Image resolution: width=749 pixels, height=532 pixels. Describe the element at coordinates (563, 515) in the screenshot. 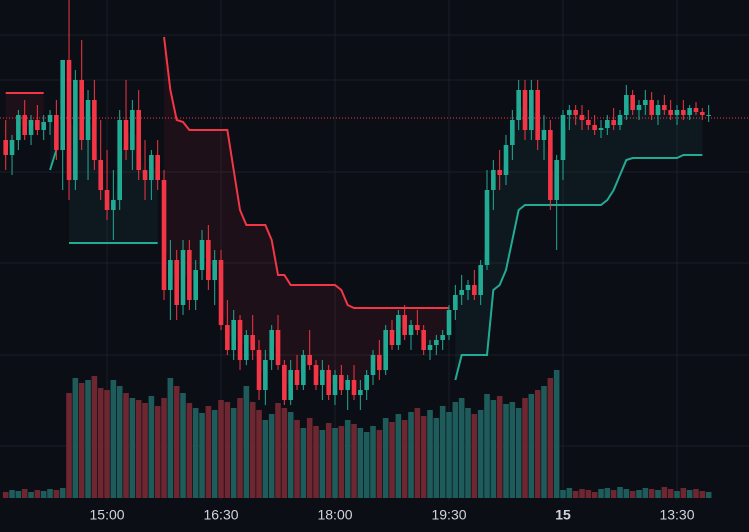

I see `x-tick-label: 15` at that location.